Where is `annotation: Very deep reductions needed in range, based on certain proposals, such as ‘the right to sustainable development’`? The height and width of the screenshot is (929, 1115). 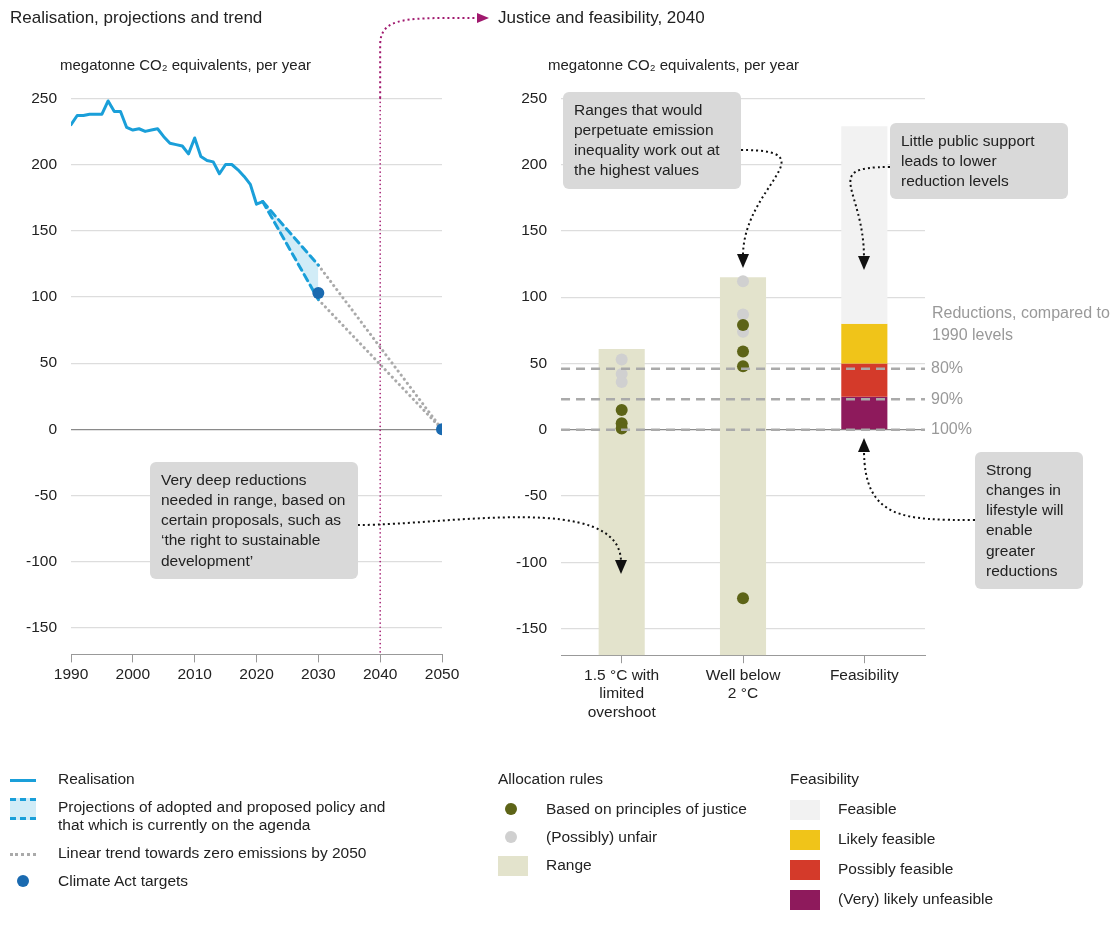
annotation: Very deep reductions needed in range, based on certain proposals, such as ‘the right to sustainable development’ is located at coordinates (254, 520).